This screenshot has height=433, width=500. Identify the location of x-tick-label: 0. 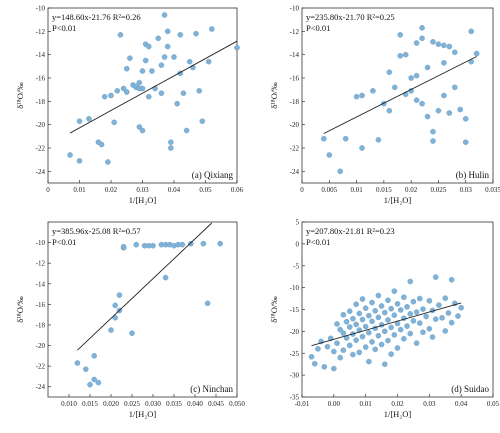
(48, 190).